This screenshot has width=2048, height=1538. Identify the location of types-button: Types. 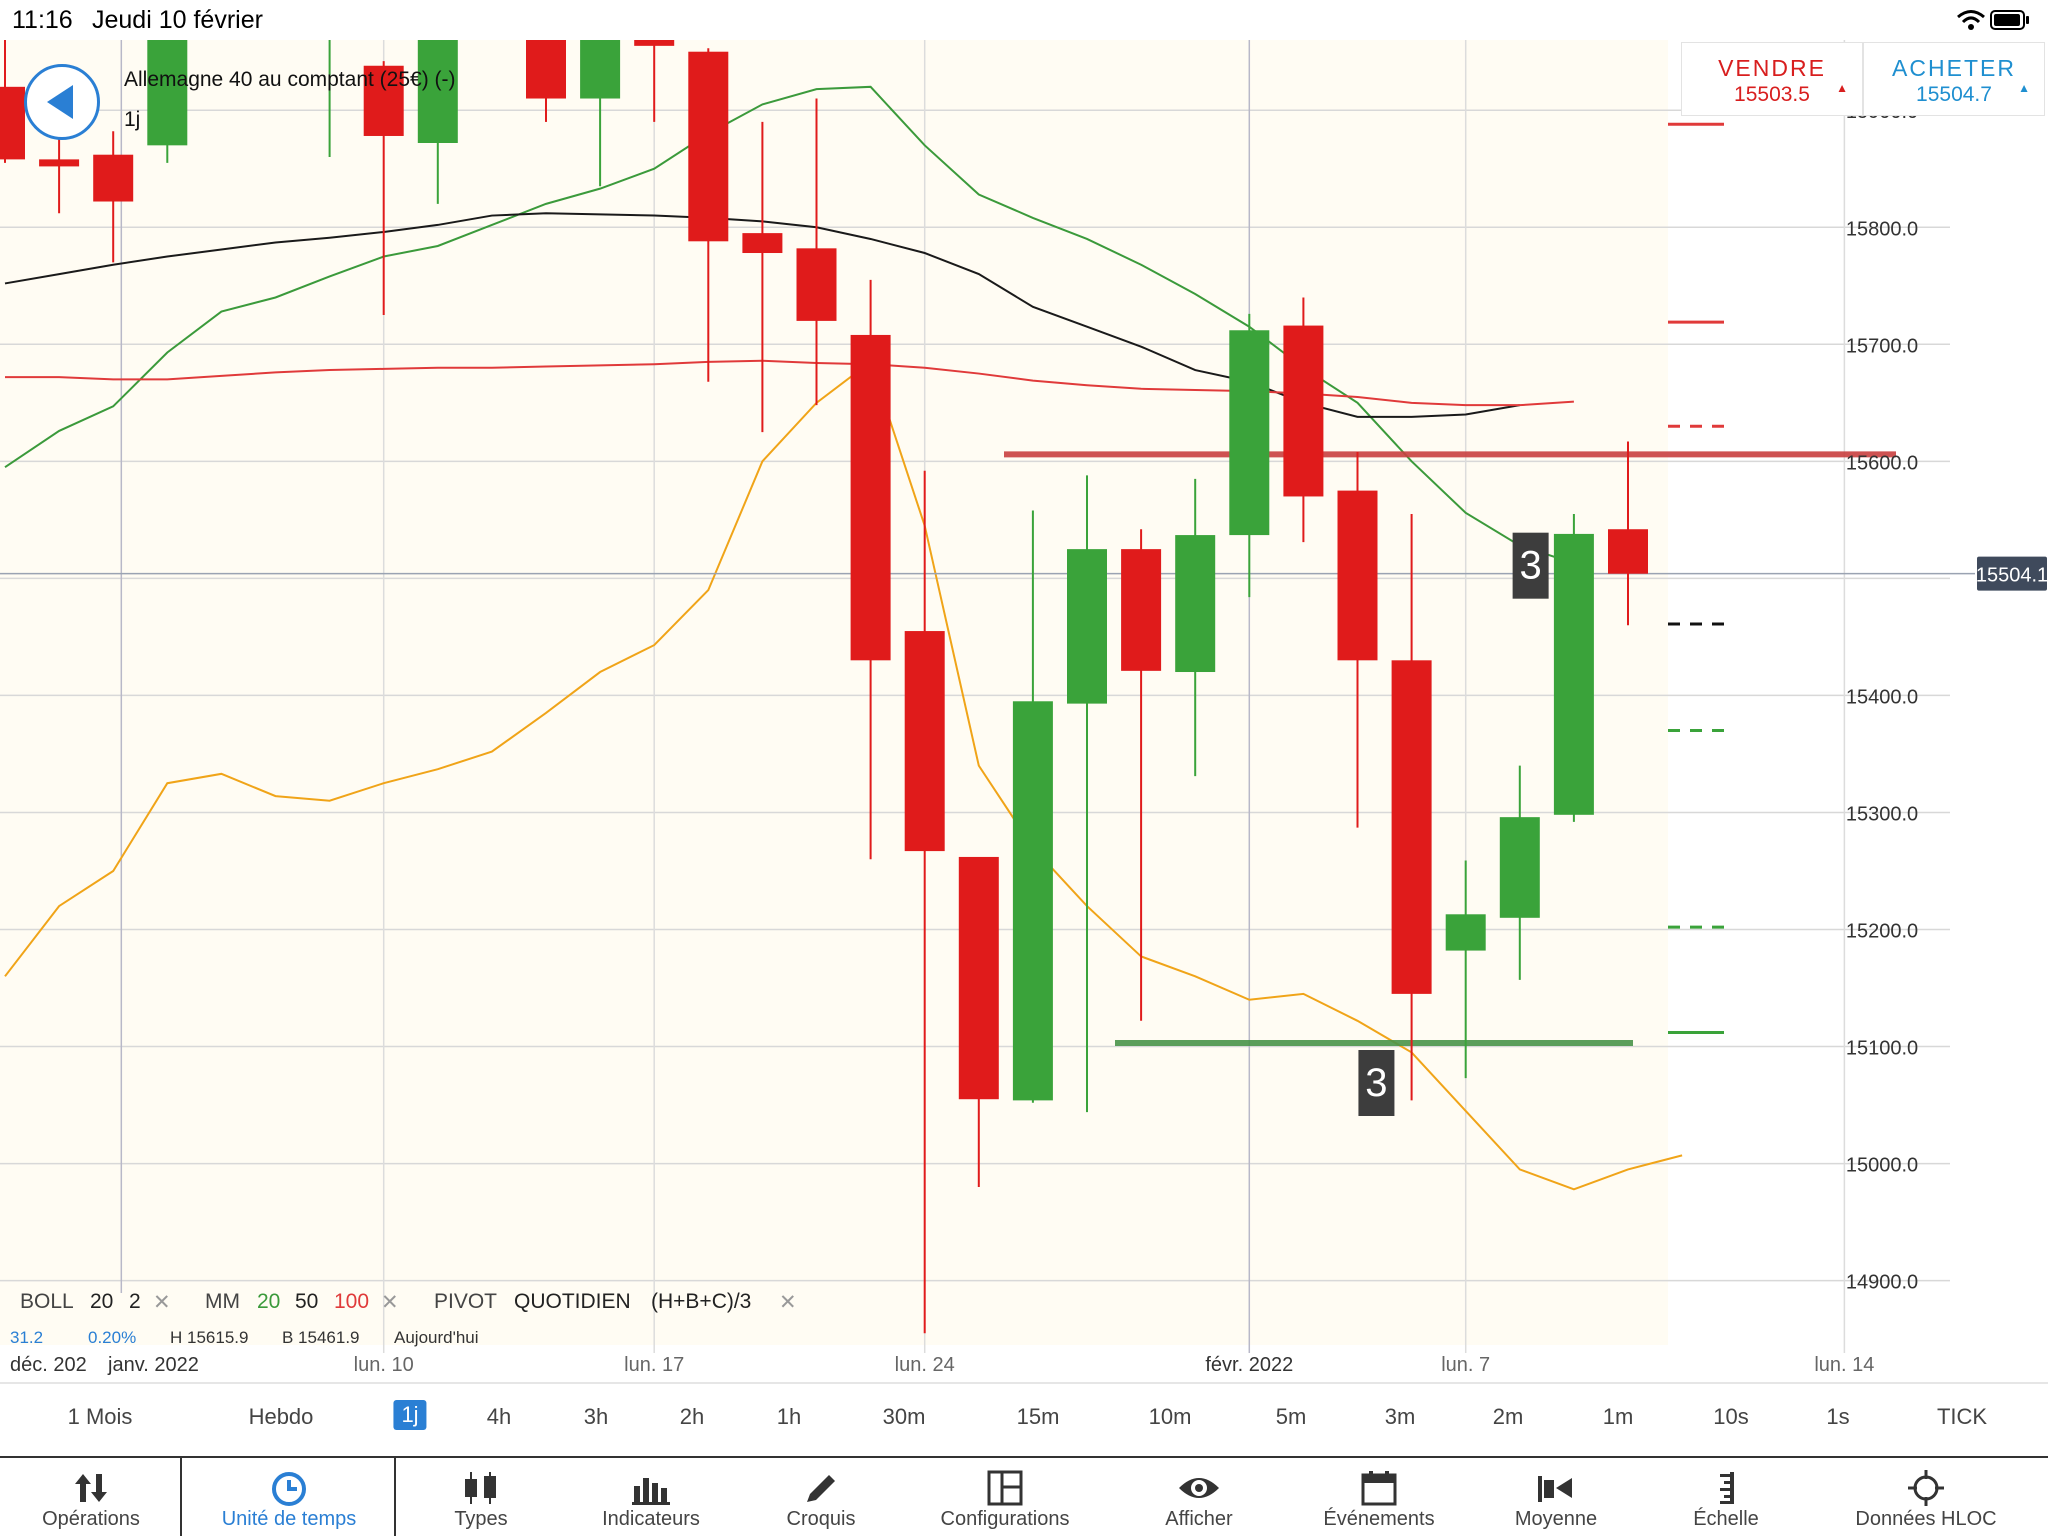
(481, 1498).